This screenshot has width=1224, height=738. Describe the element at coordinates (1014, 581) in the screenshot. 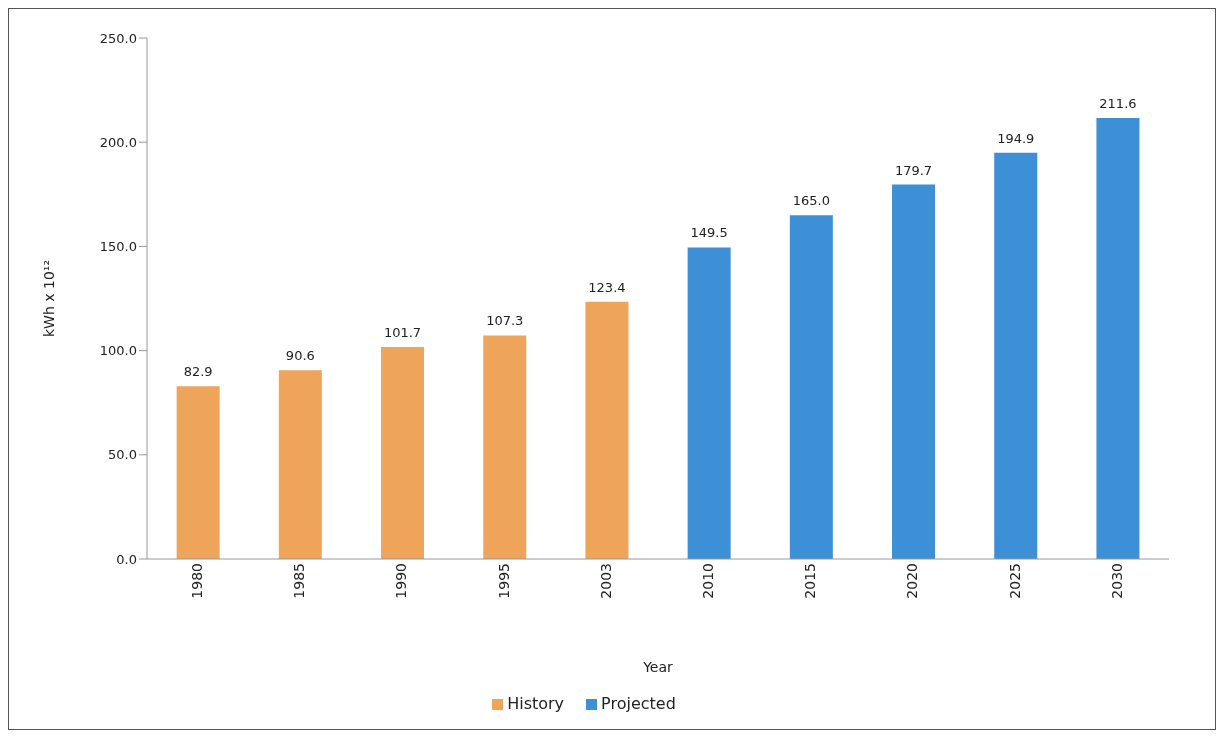

I see `x-tick-label: 2025` at that location.